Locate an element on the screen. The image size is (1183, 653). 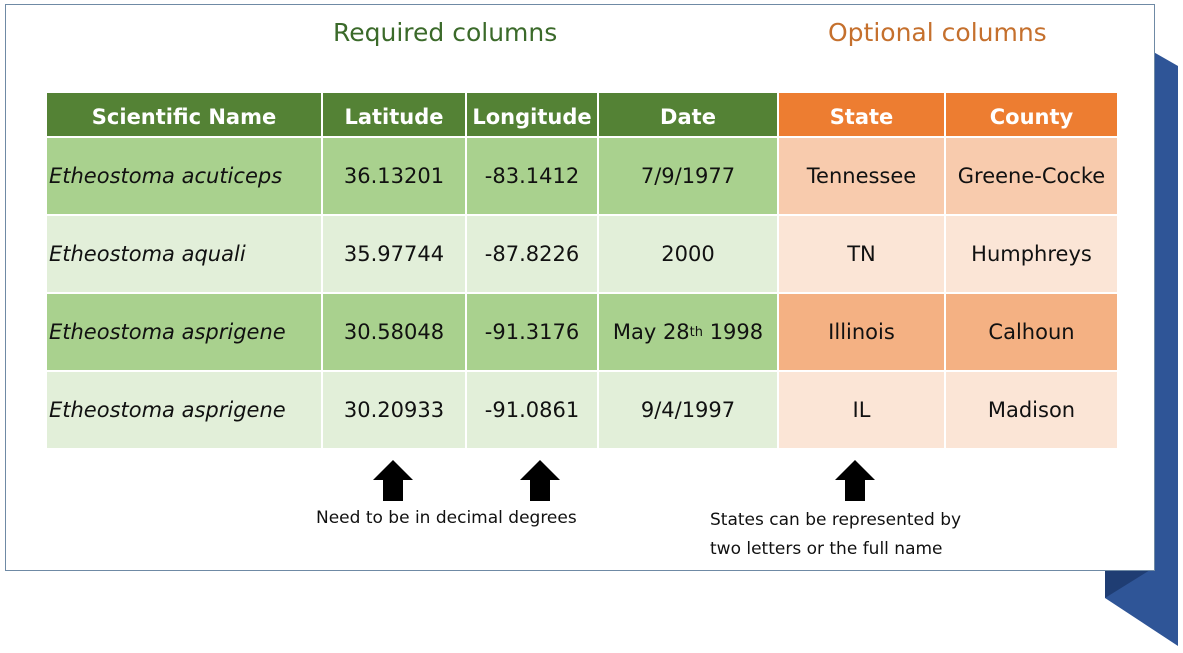
cell-state: Tennessee is located at coordinates (861, 176).